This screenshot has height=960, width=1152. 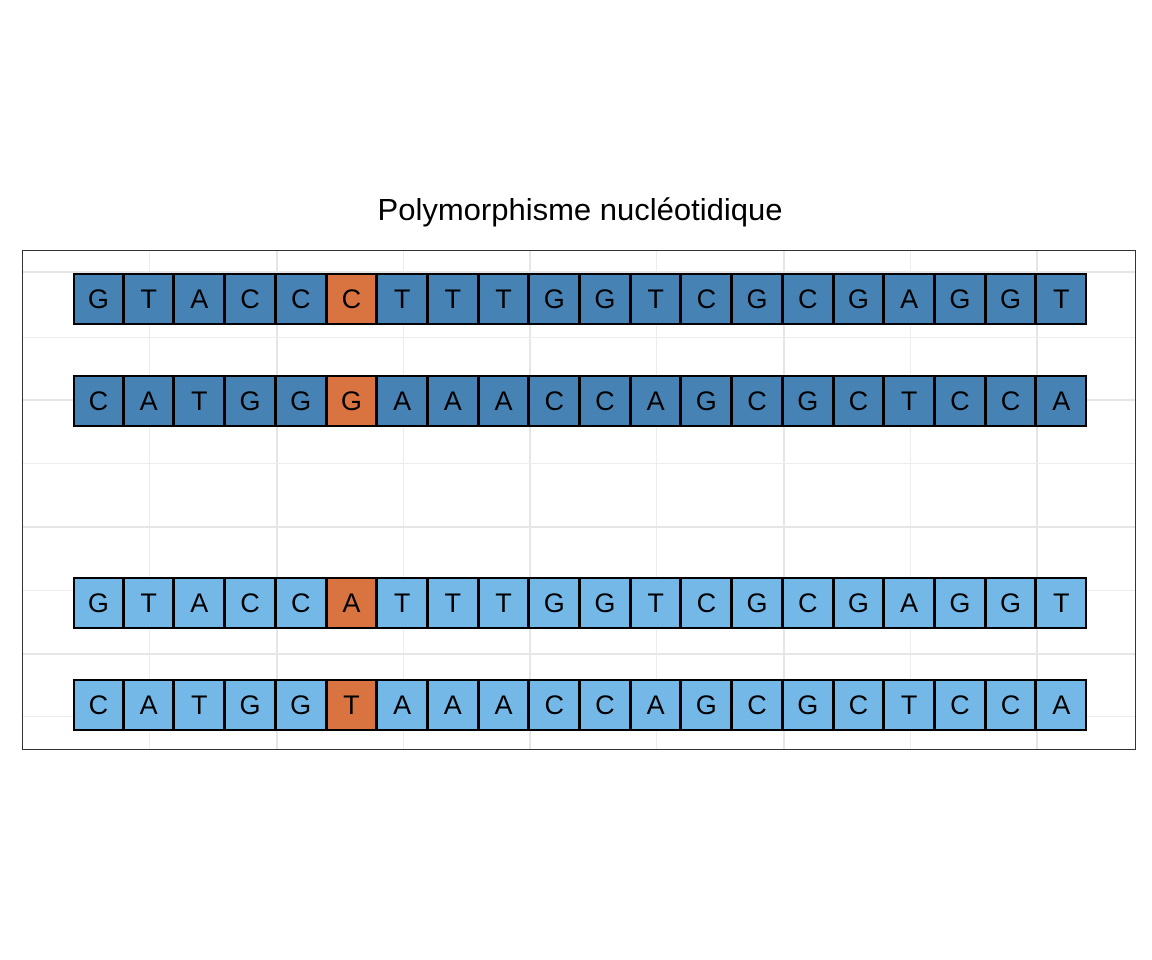 I want to click on snp-variant-base: T, so click(x=352, y=705).